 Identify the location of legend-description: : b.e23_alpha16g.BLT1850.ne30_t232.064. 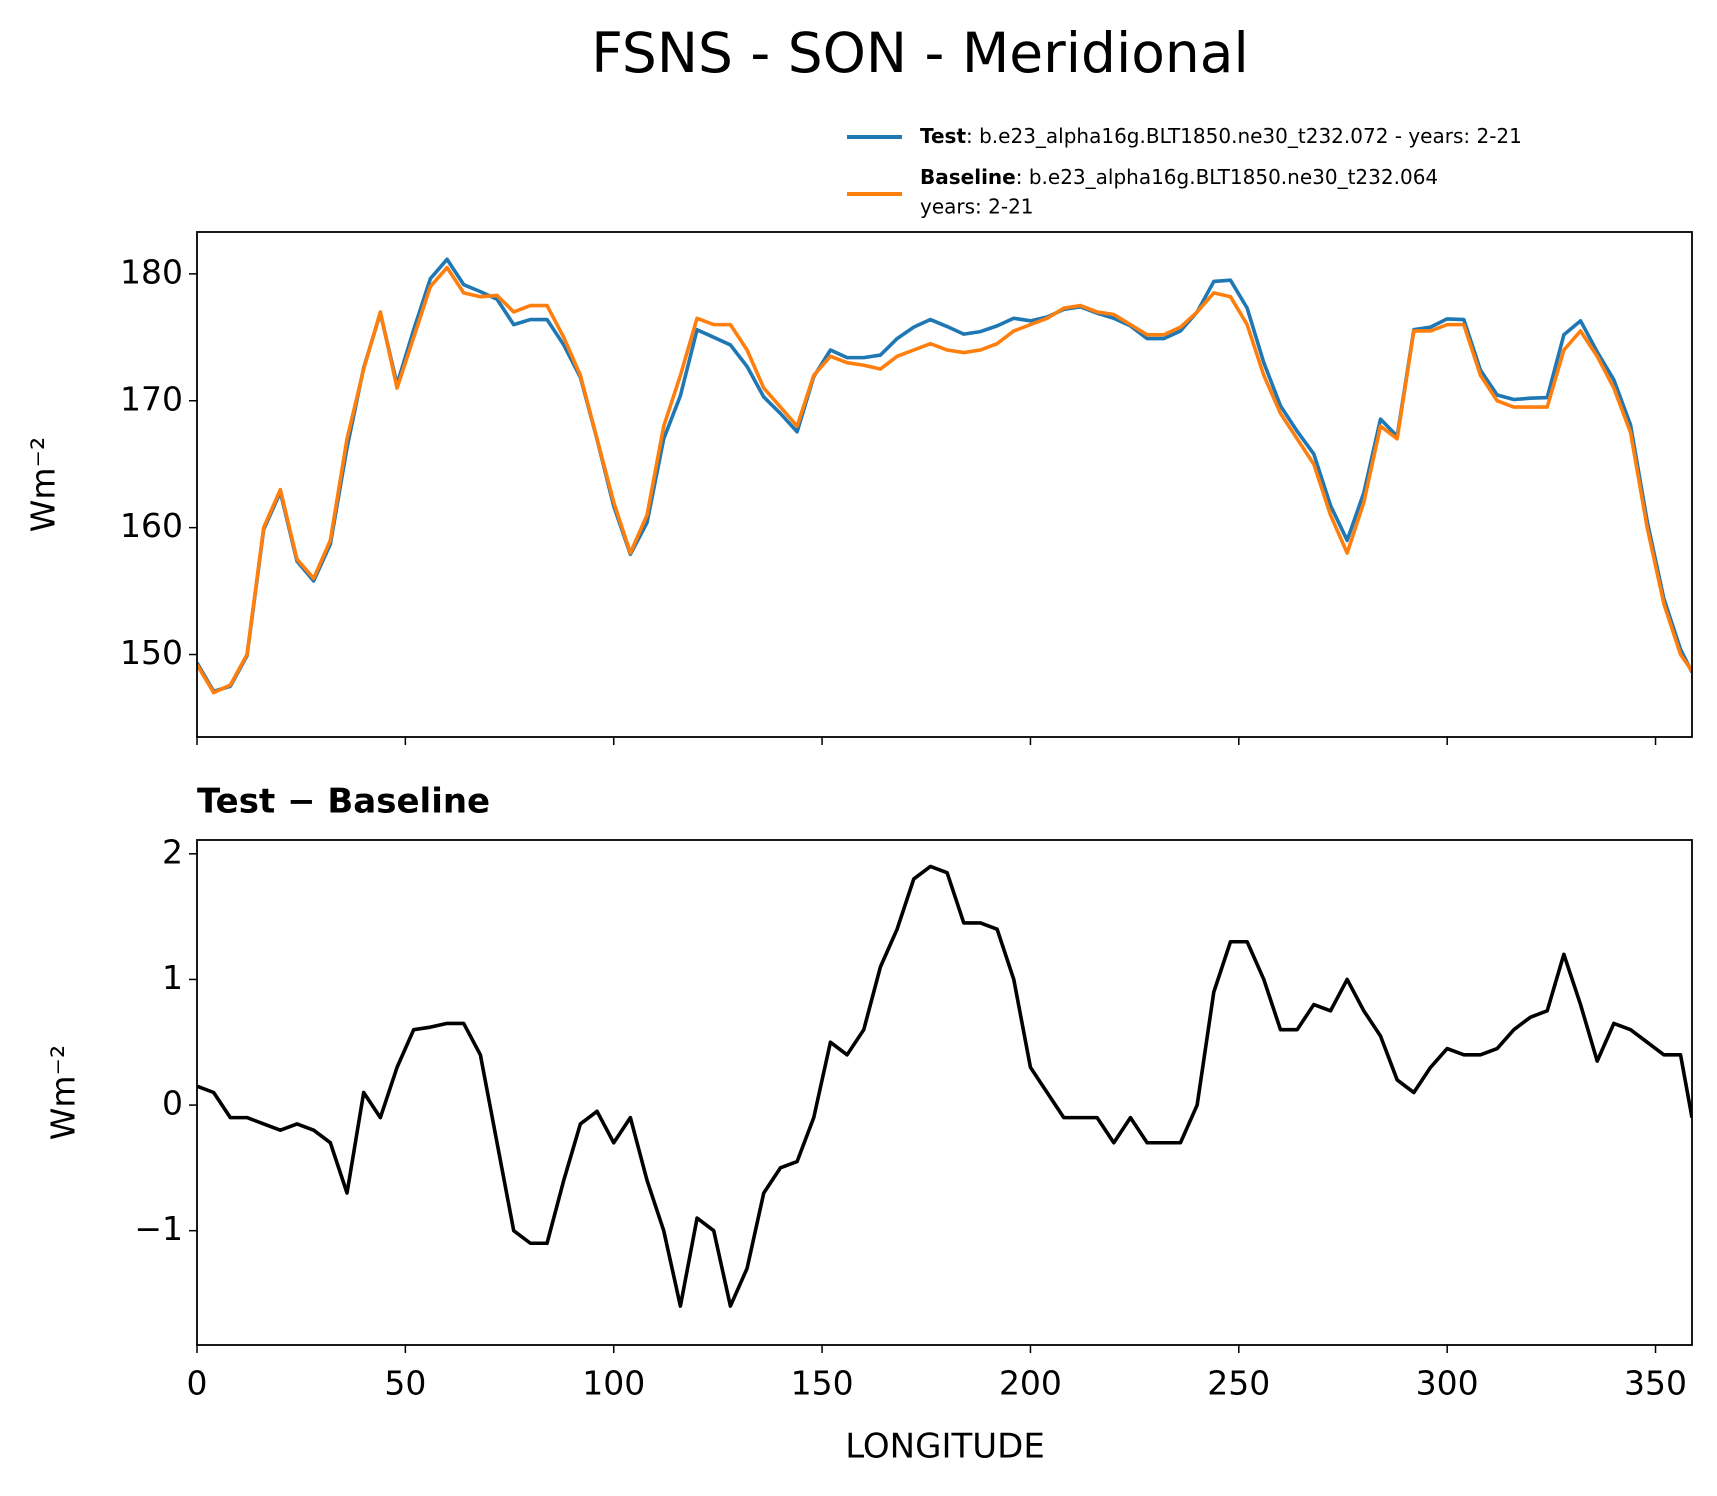
(1227, 177).